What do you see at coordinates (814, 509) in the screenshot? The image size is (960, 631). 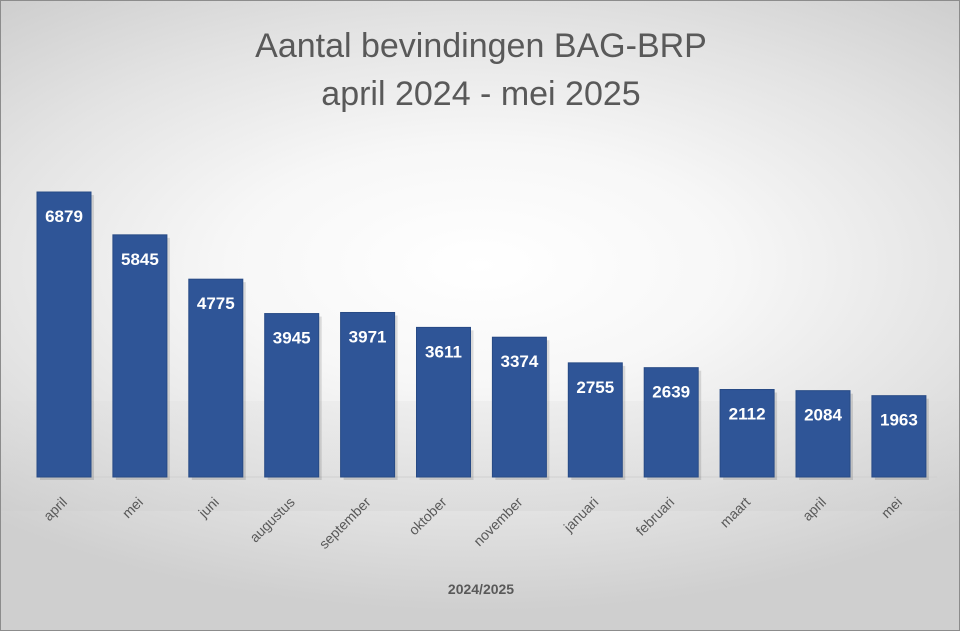 I see `x-tick-label-10: april` at bounding box center [814, 509].